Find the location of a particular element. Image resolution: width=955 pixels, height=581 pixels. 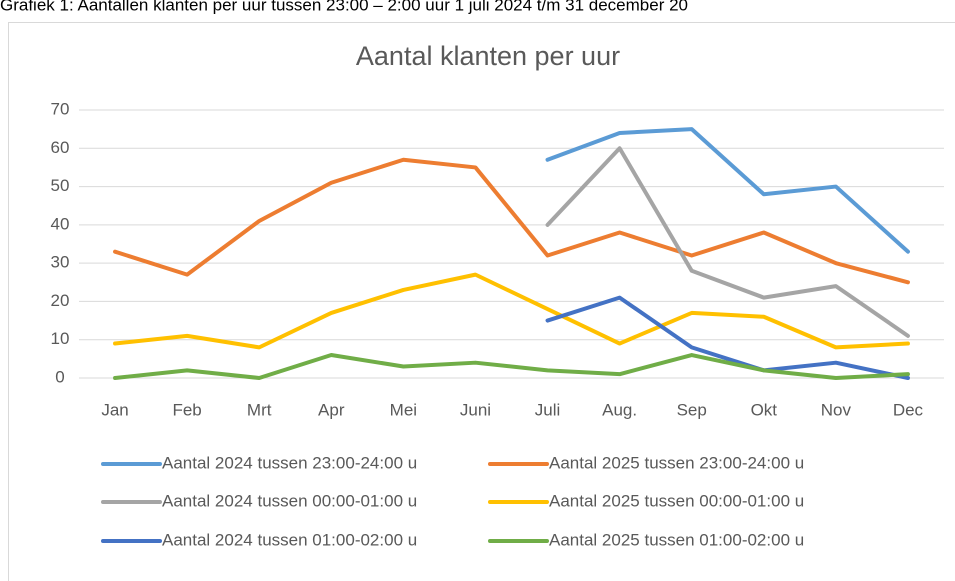

x-tick-label: Mrt is located at coordinates (259, 409).